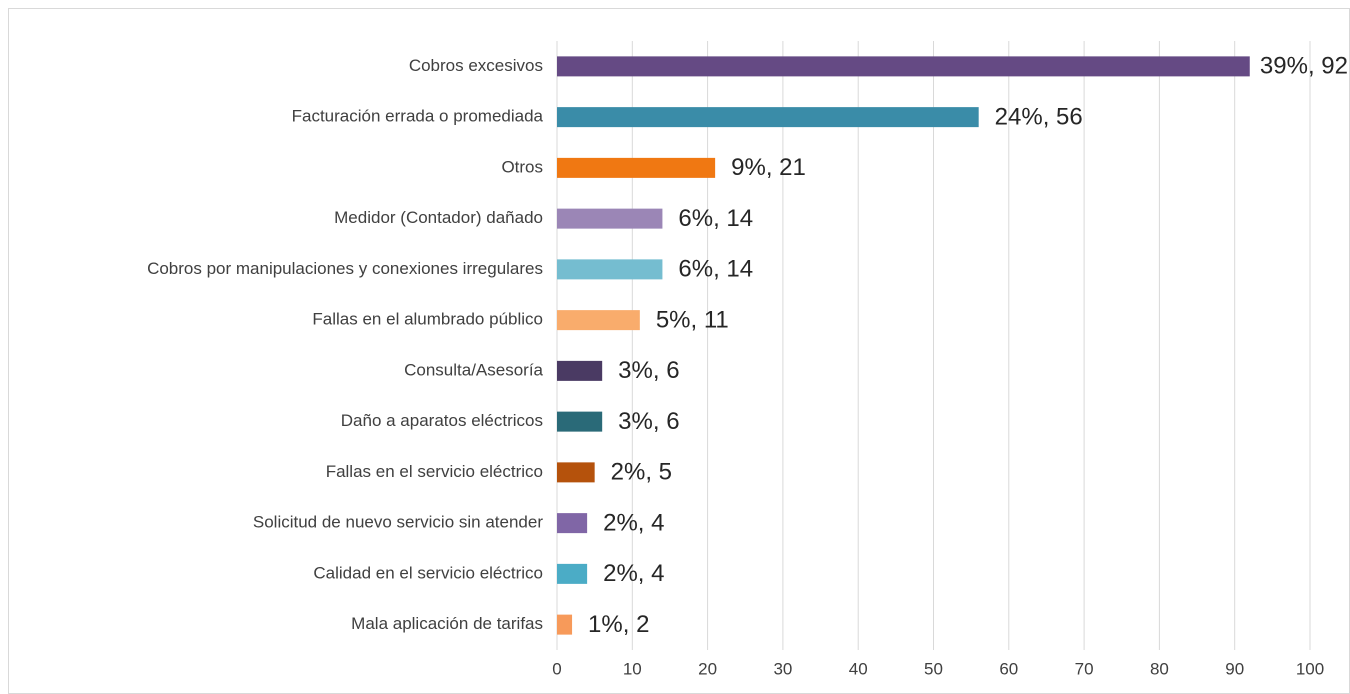 The image size is (1350, 694). I want to click on y-tick-label: Daño a aparatos eléctricos, so click(442, 420).